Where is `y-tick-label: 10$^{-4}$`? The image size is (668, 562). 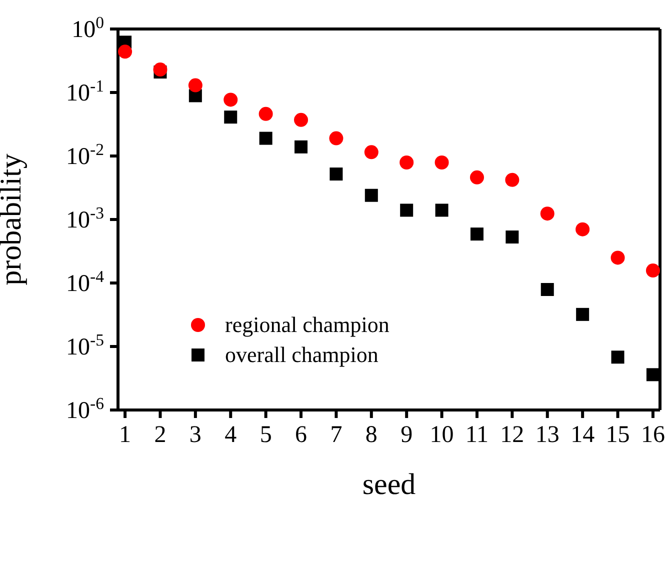
y-tick-label: 10$^{-4}$ is located at coordinates (85, 281).